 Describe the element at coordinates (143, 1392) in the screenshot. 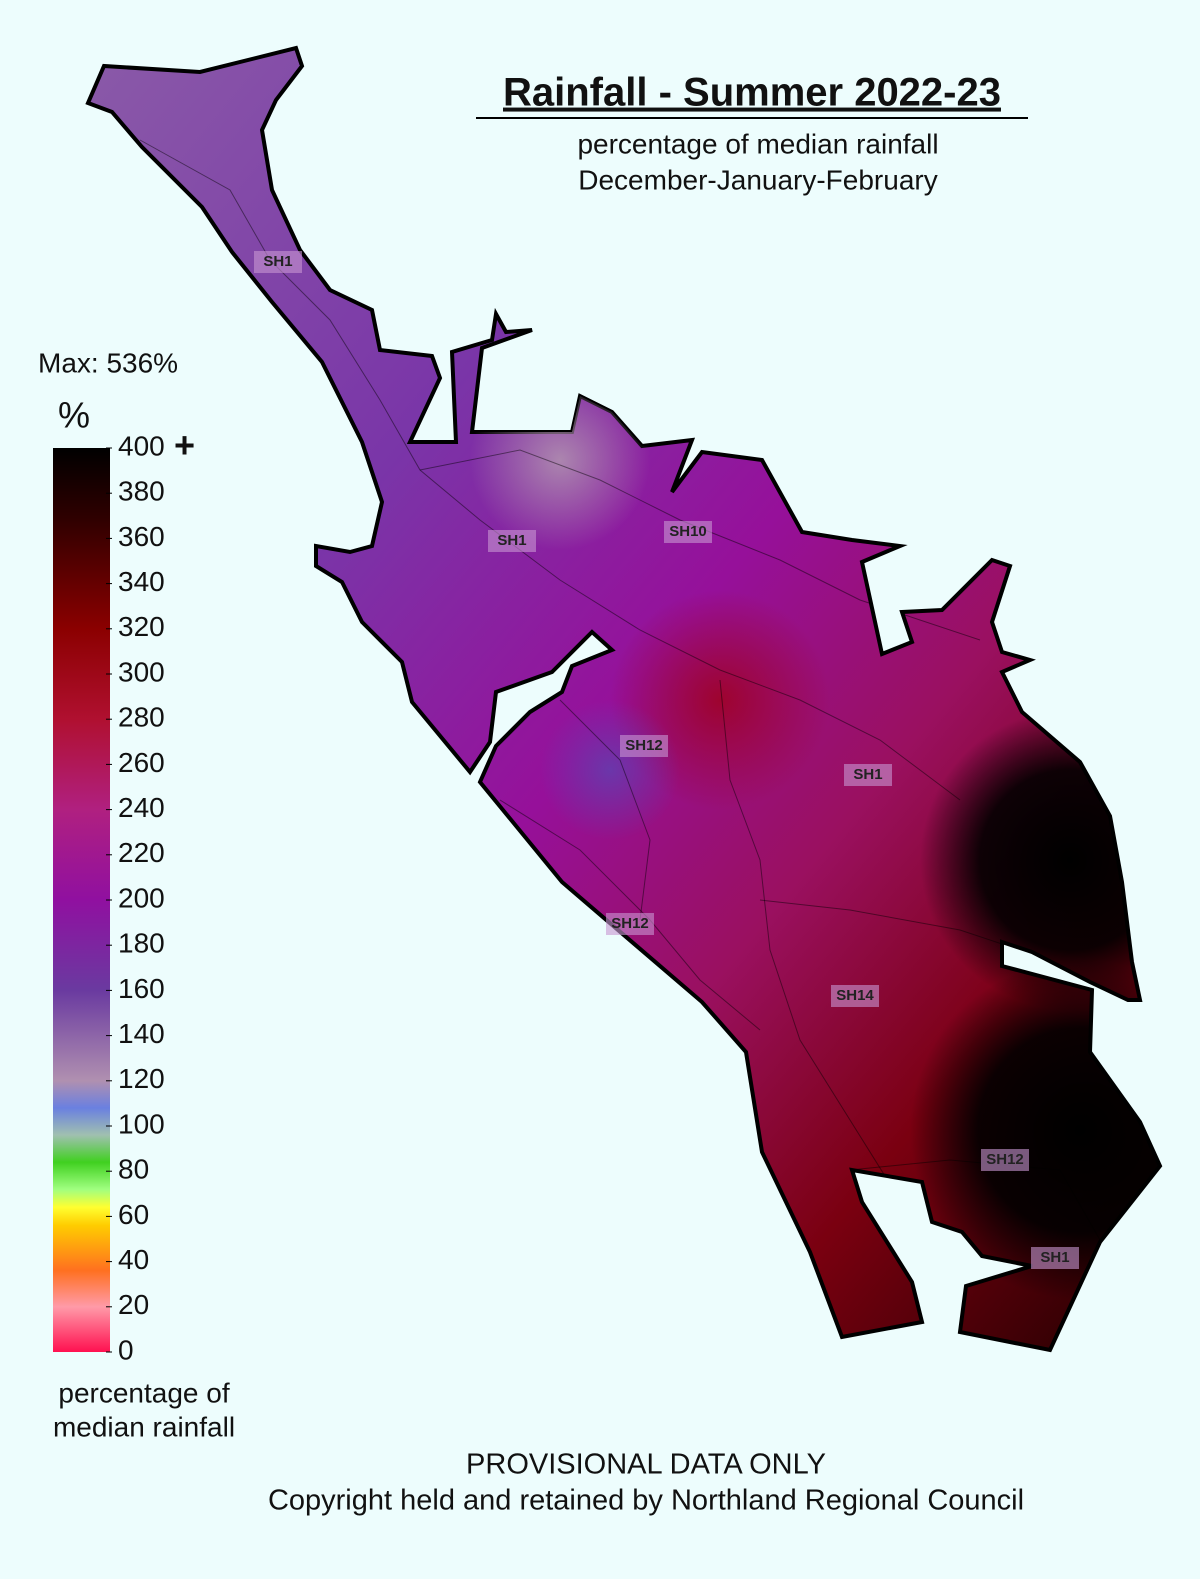

I see `legend-caption: percentage of` at that location.